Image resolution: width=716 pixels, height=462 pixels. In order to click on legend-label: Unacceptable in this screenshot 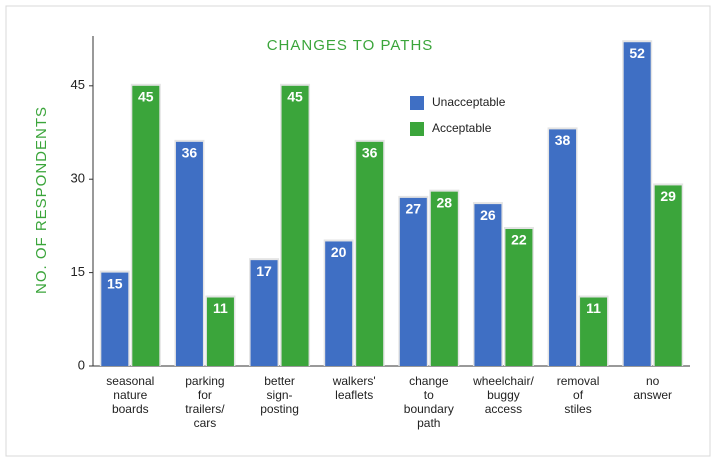, I will do `click(469, 102)`.